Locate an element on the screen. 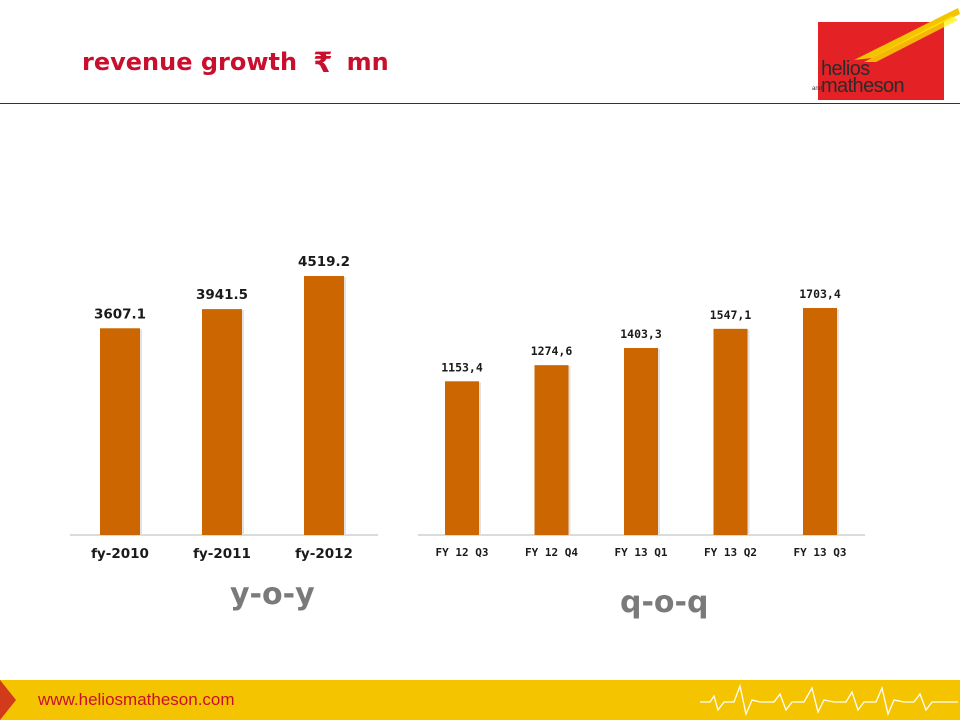 This screenshot has height=720, width=960. footer-url: www.heliosmatheson.com is located at coordinates (136, 699).